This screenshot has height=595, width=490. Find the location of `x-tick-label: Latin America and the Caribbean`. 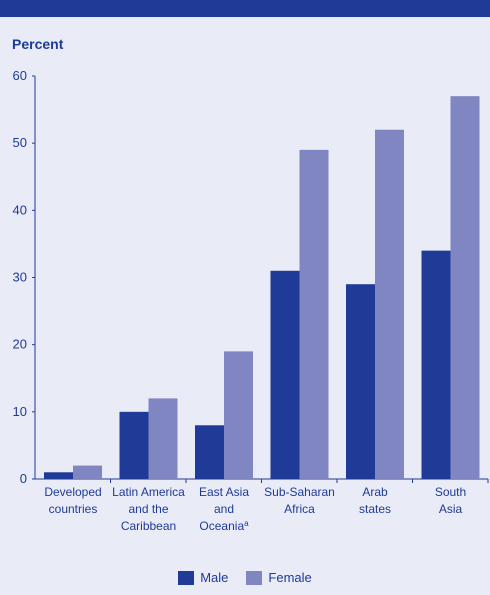

x-tick-label: Latin America and the Caribbean is located at coordinates (148, 509).